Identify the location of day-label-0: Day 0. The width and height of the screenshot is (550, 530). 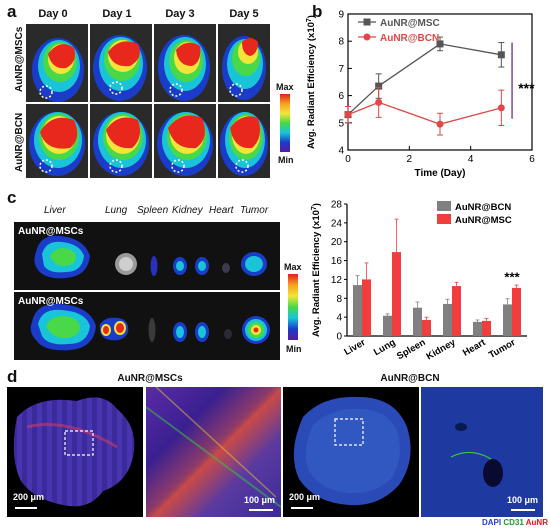
(53, 14).